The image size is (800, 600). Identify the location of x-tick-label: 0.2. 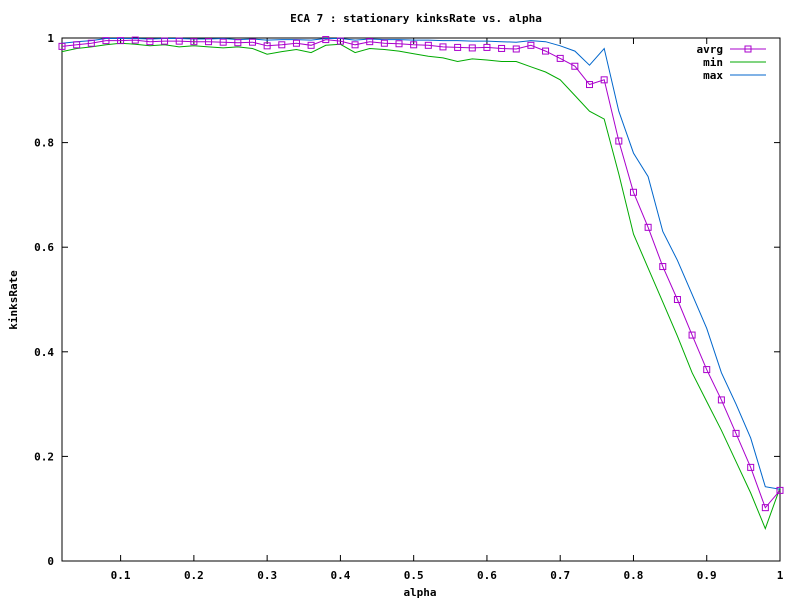
(194, 575).